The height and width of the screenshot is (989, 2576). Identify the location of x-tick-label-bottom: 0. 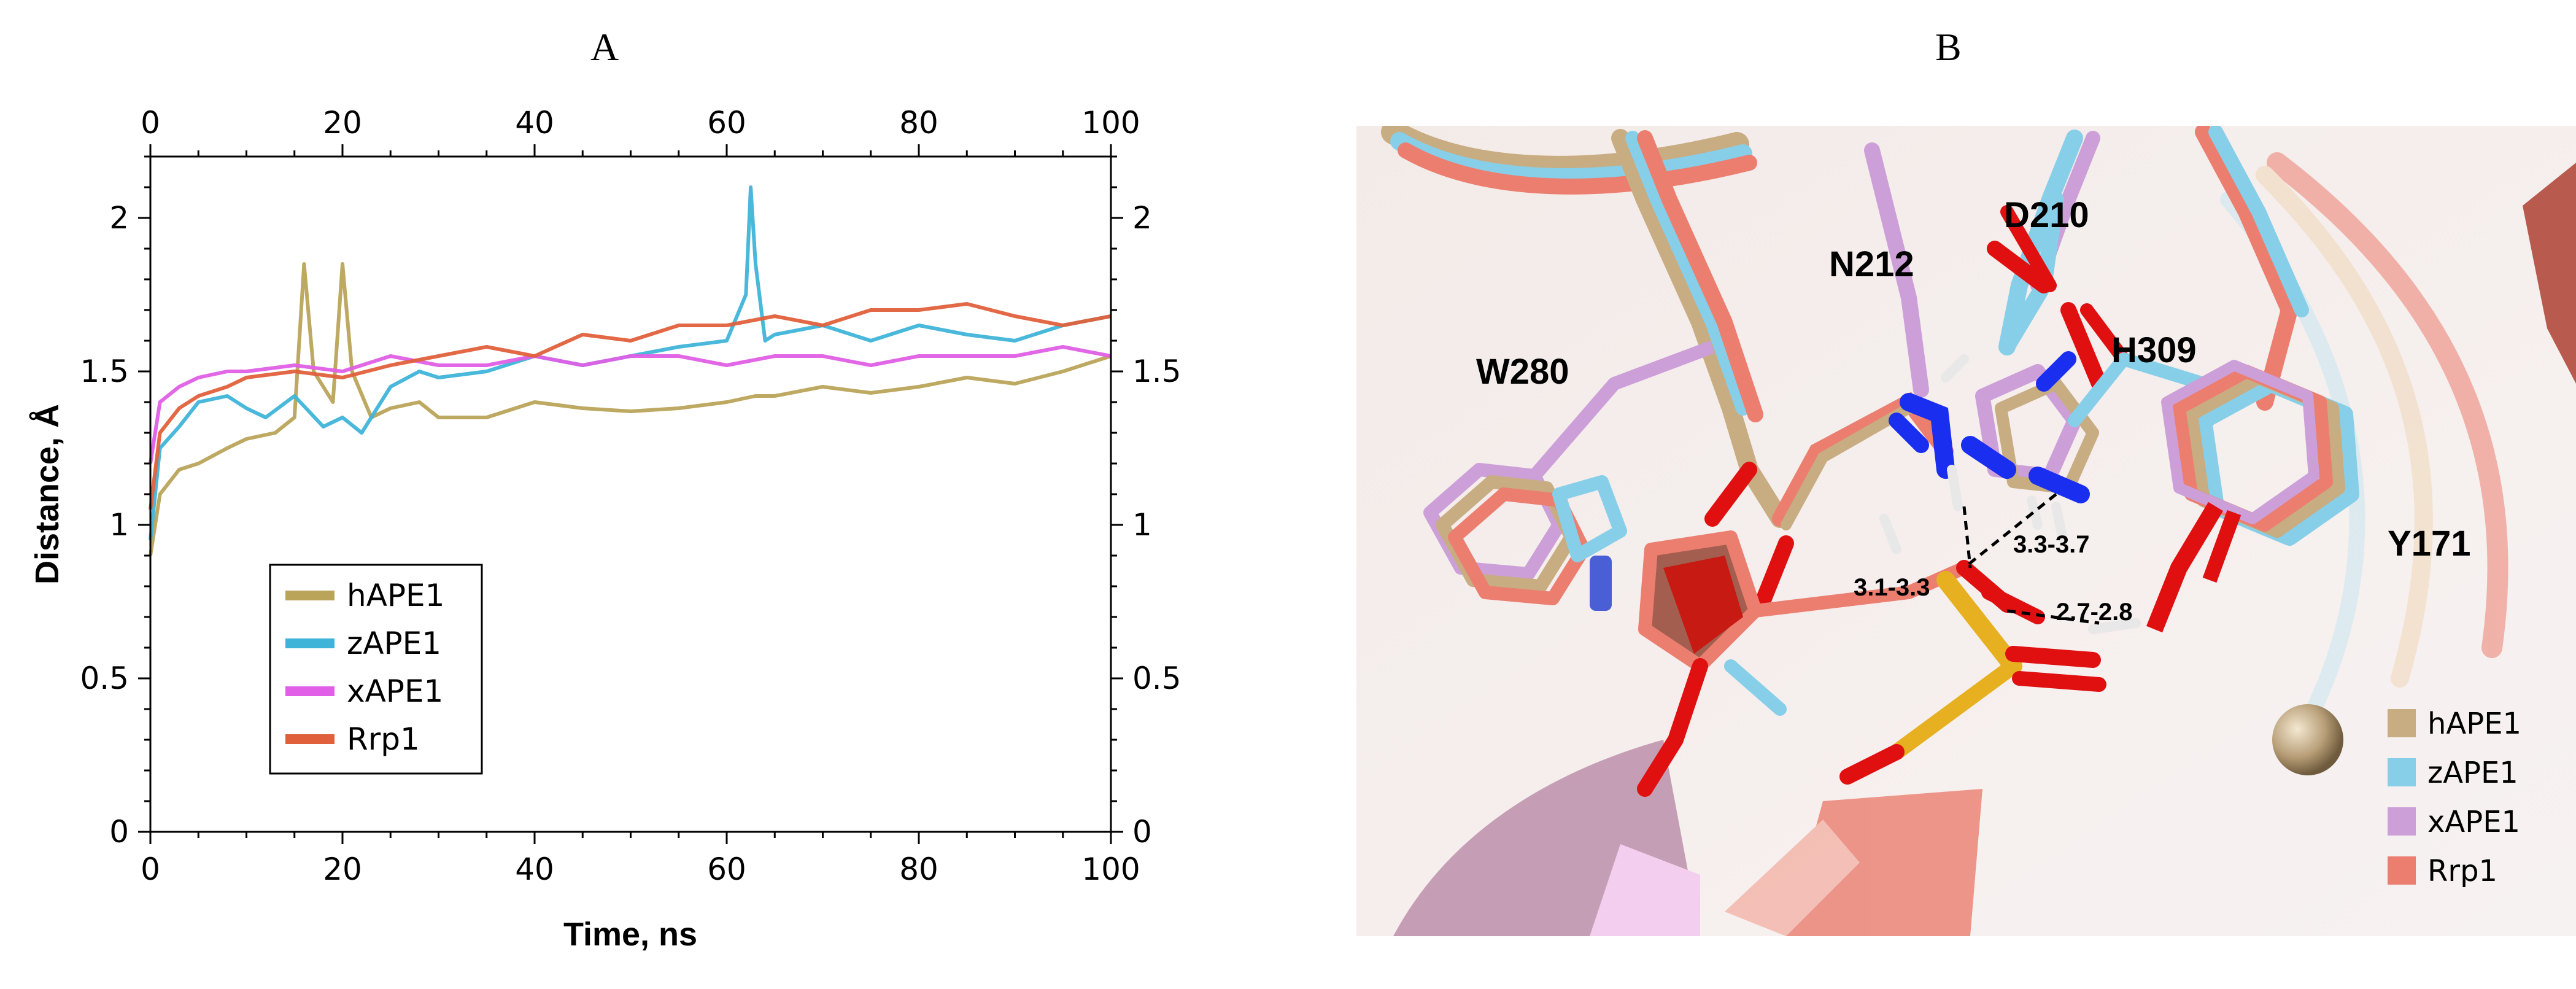
(150, 869).